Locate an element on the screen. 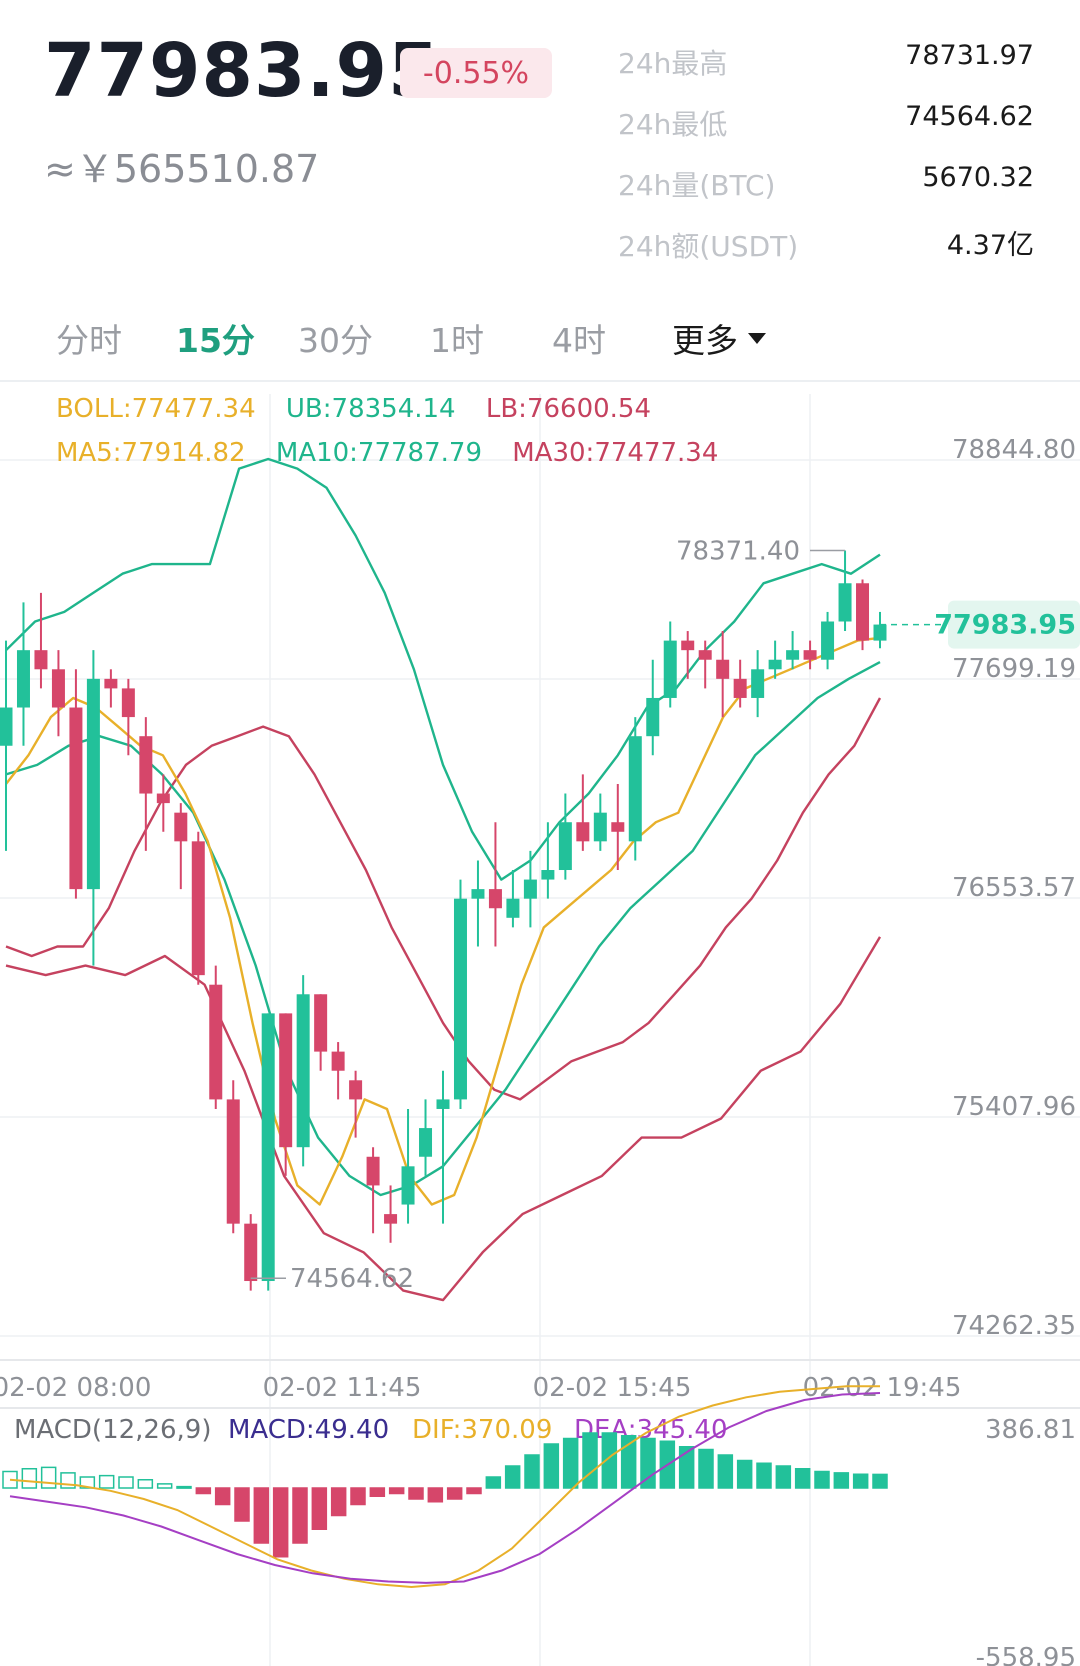  stat-label: 24h最低 is located at coordinates (673, 124).